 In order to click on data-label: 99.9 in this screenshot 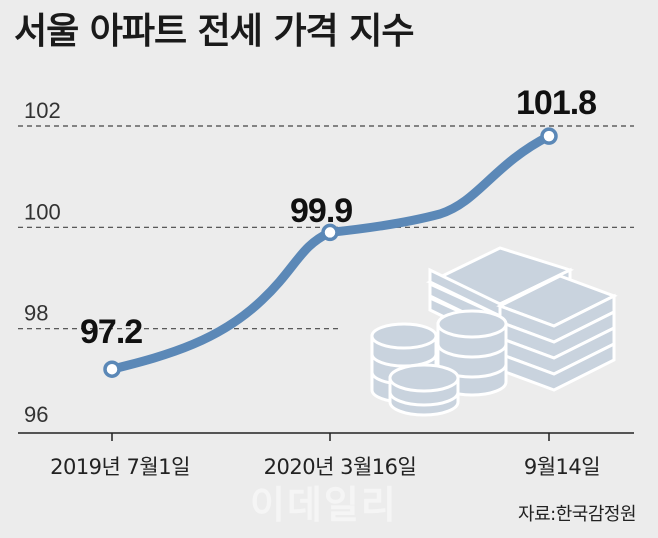, I will do `click(321, 211)`.